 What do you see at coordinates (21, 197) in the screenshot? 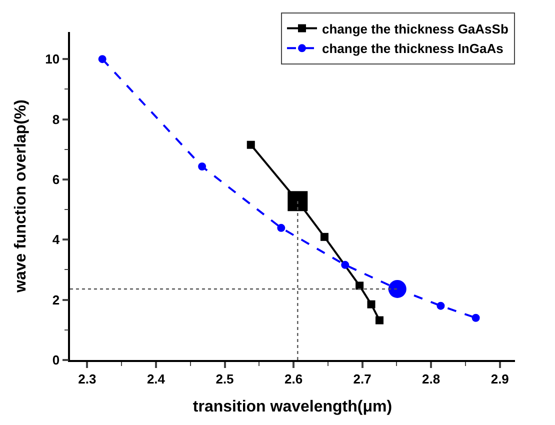
I see `y-axis-title: wave function overlap(%)` at bounding box center [21, 197].